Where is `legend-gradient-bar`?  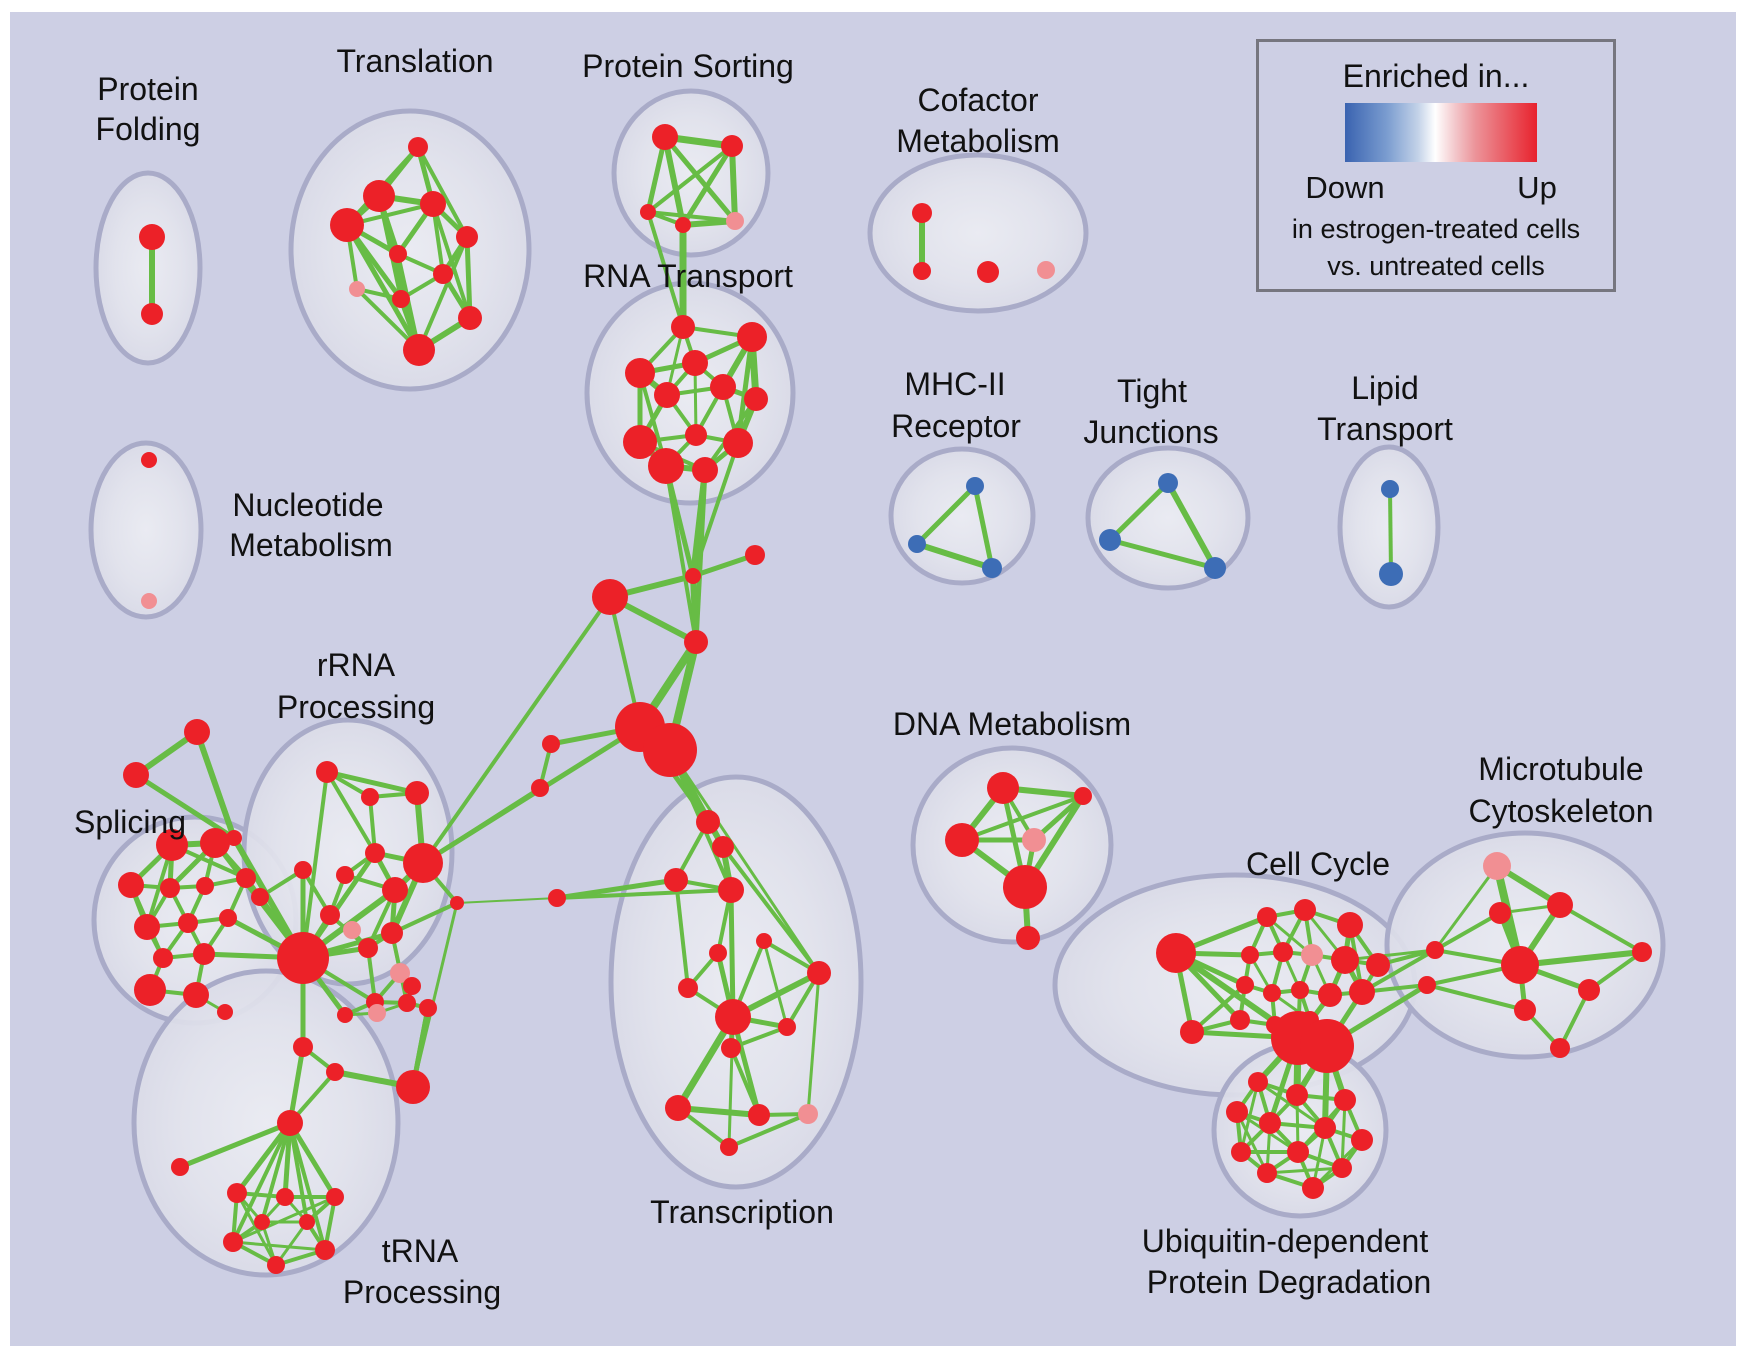 legend-gradient-bar is located at coordinates (1441, 132).